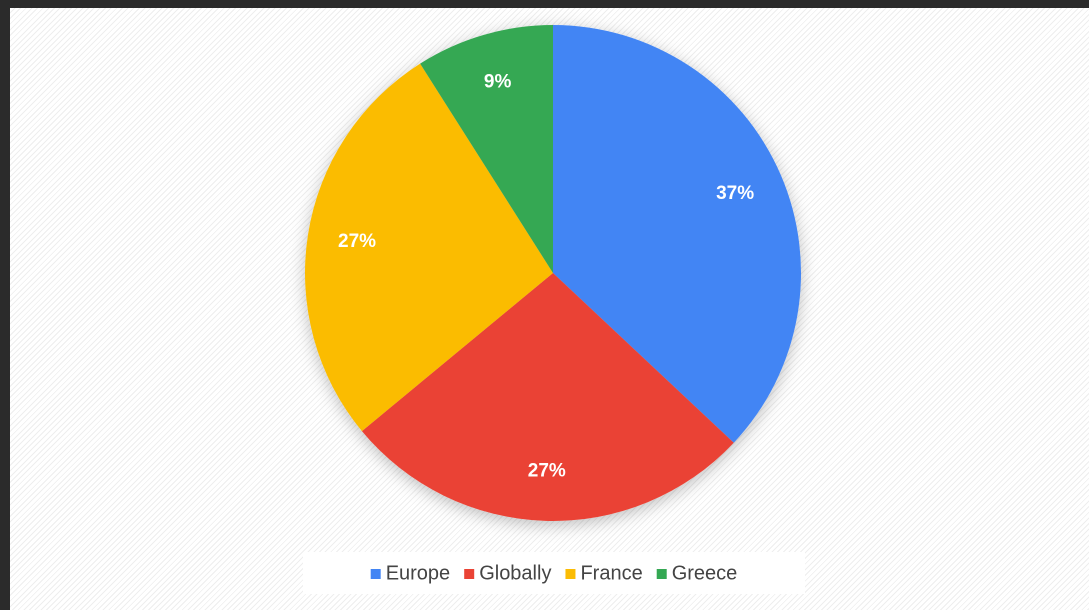 The width and height of the screenshot is (1089, 610). What do you see at coordinates (611, 573) in the screenshot?
I see `legend-label: France` at bounding box center [611, 573].